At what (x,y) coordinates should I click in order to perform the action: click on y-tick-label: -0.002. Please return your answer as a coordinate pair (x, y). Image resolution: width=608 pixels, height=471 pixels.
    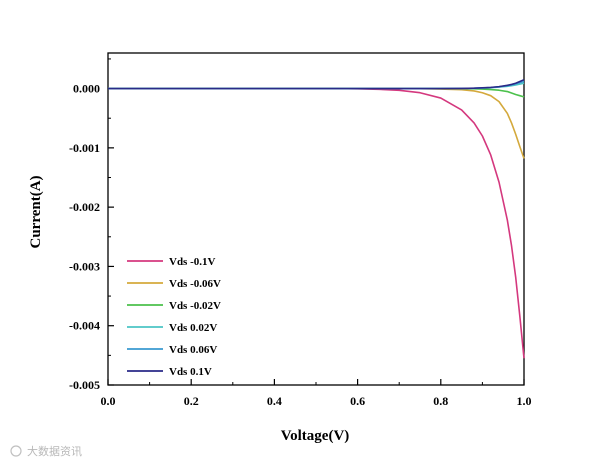
    Looking at the image, I should click on (84, 207).